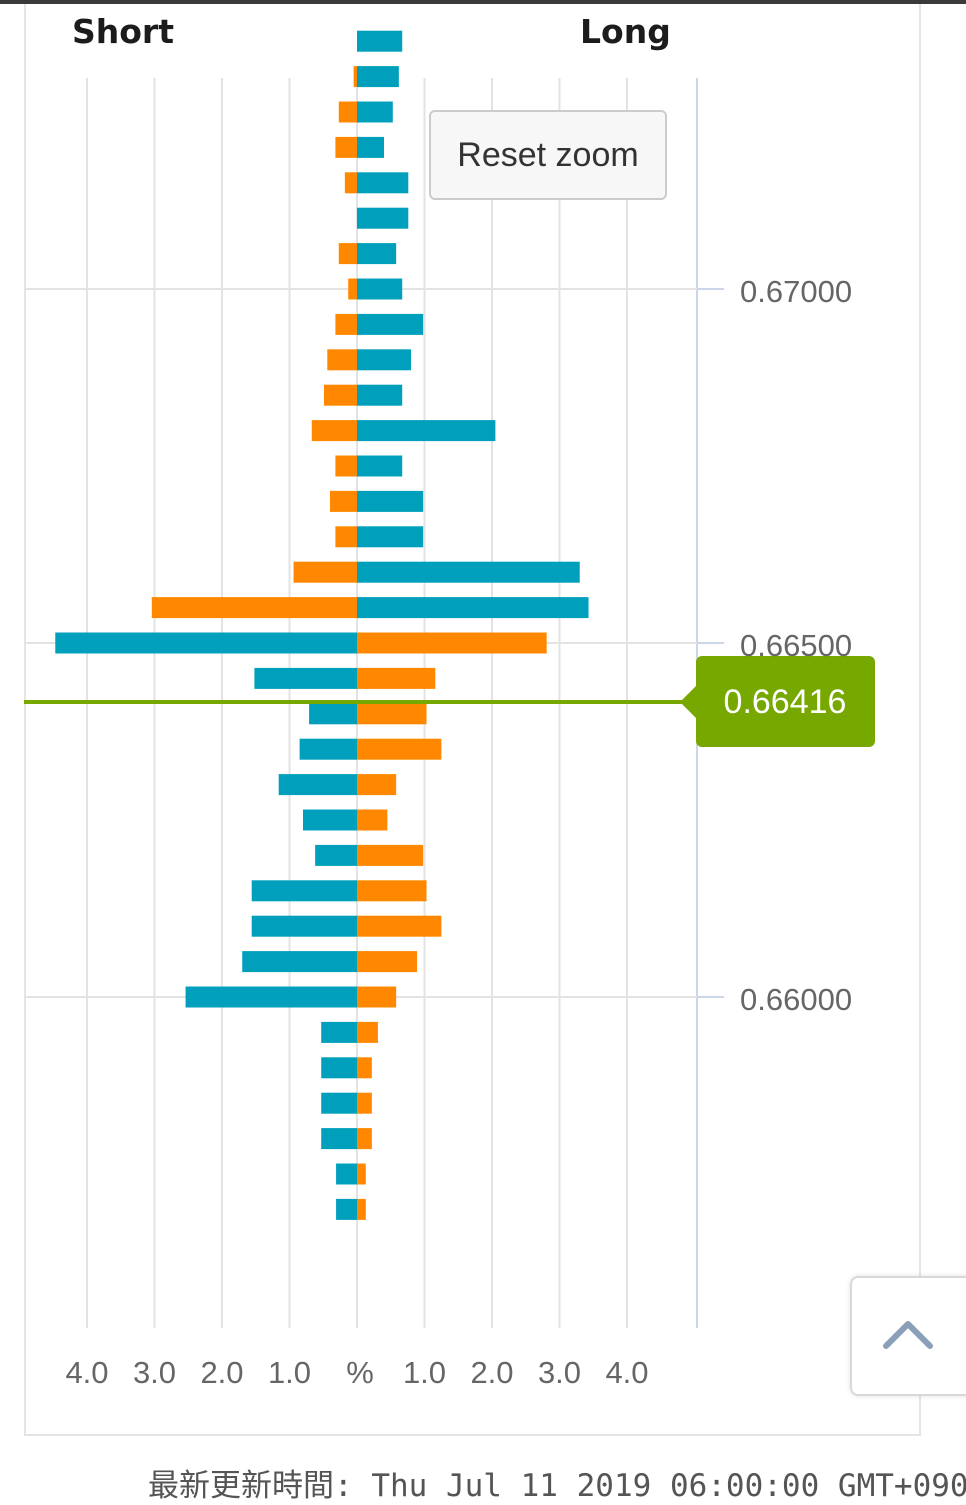 The width and height of the screenshot is (966, 1505). I want to click on current-price-label: 0.66416, so click(785, 702).